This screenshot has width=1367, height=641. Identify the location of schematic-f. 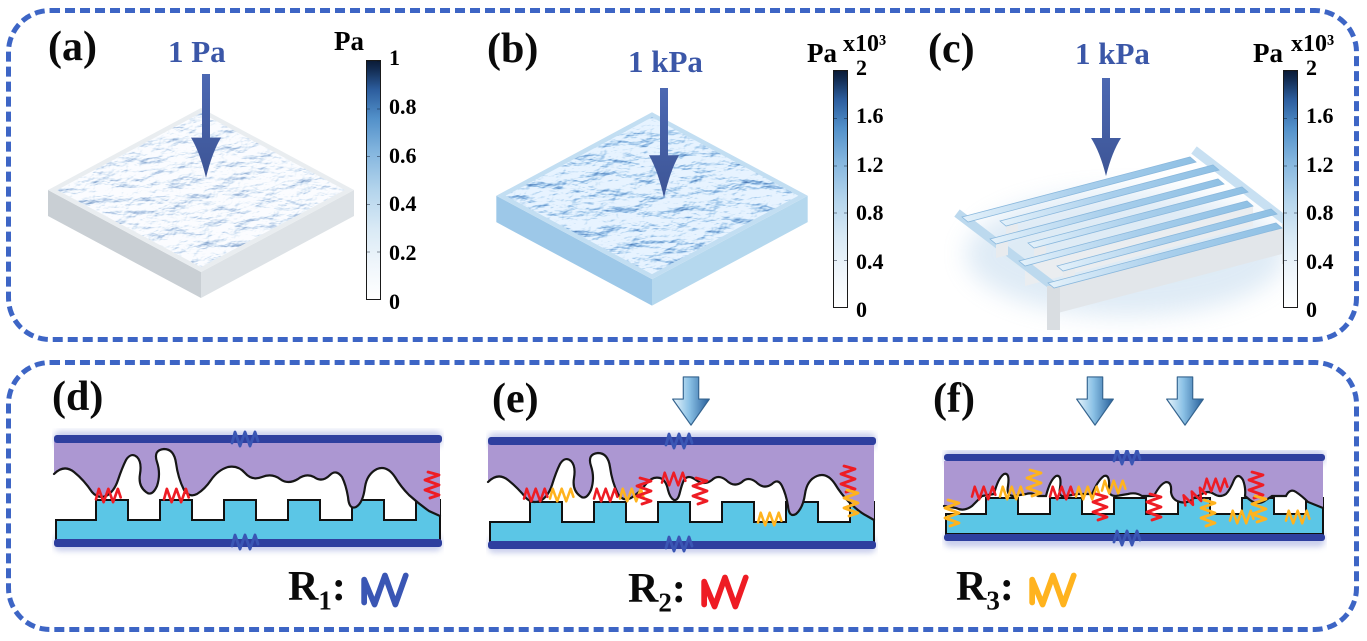
(1133, 498).